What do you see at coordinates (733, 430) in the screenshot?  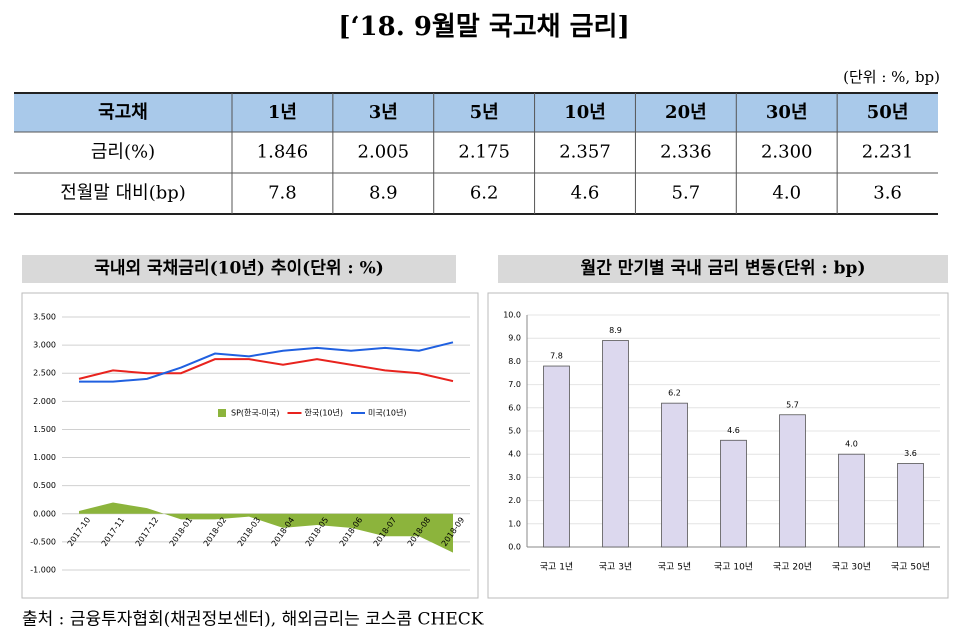 I see `data-label: 4.6` at bounding box center [733, 430].